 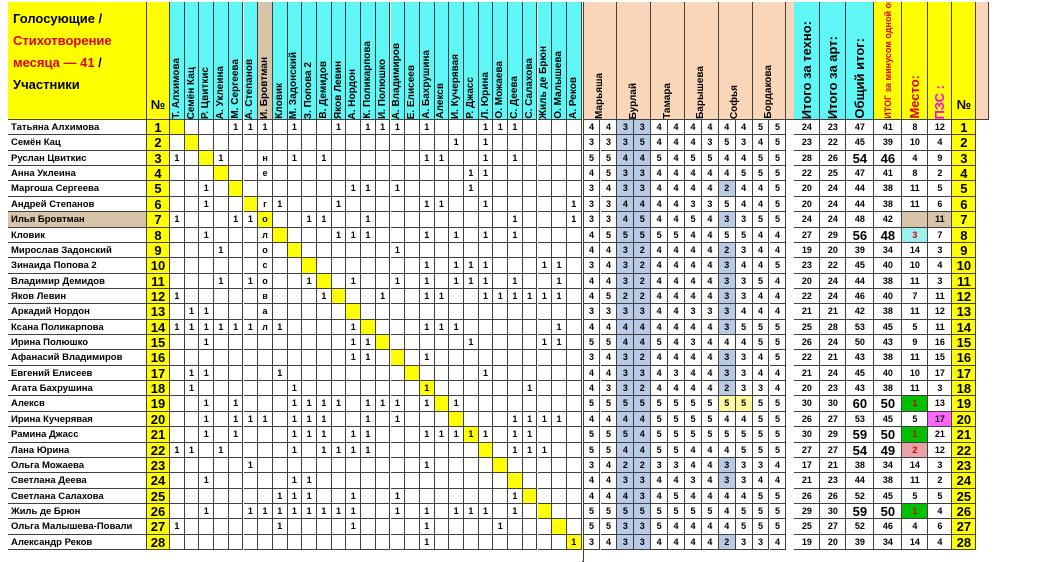 What do you see at coordinates (158, 389) in the screenshot?
I see `participant-num: 18` at bounding box center [158, 389].